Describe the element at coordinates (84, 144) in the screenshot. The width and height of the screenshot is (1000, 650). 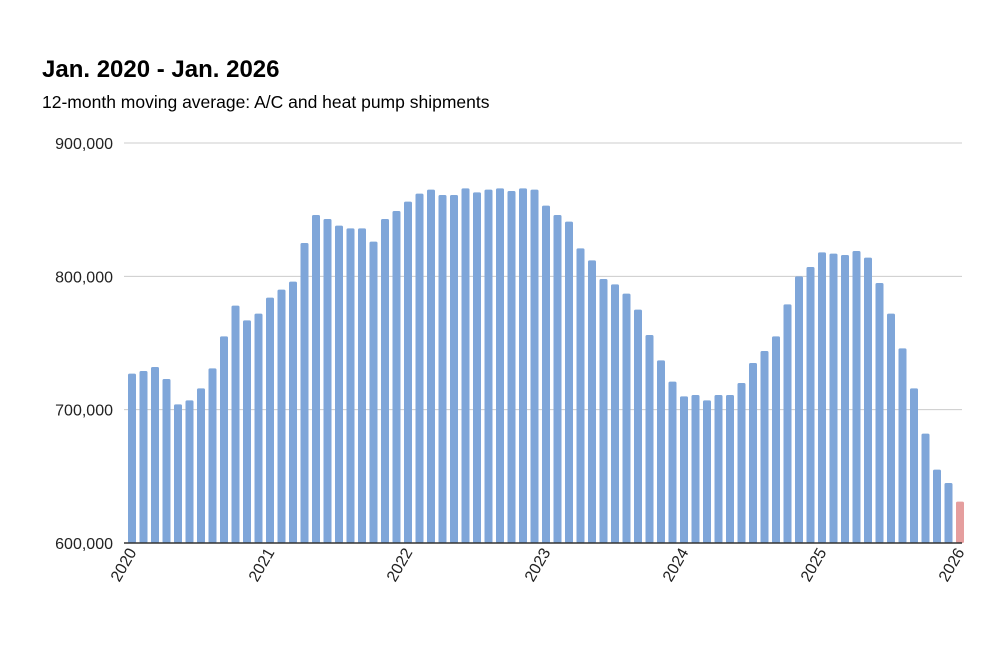
I see `y-tick-label: 900,000` at that location.